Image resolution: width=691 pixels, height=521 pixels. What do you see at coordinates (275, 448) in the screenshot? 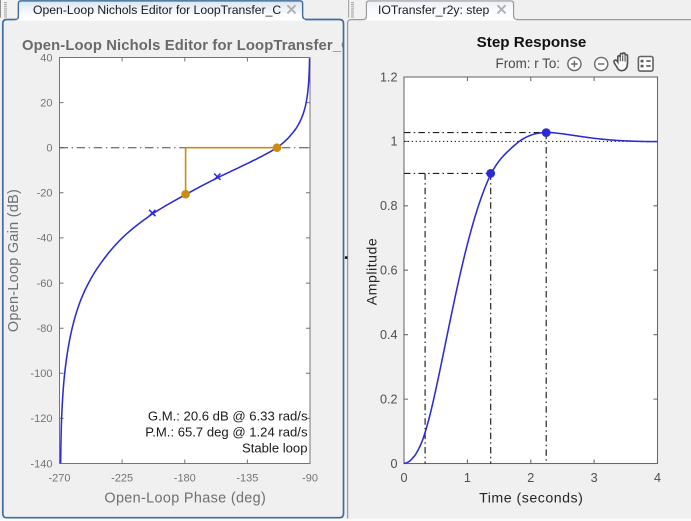
I see `svg-text: Stable loop` at bounding box center [275, 448].